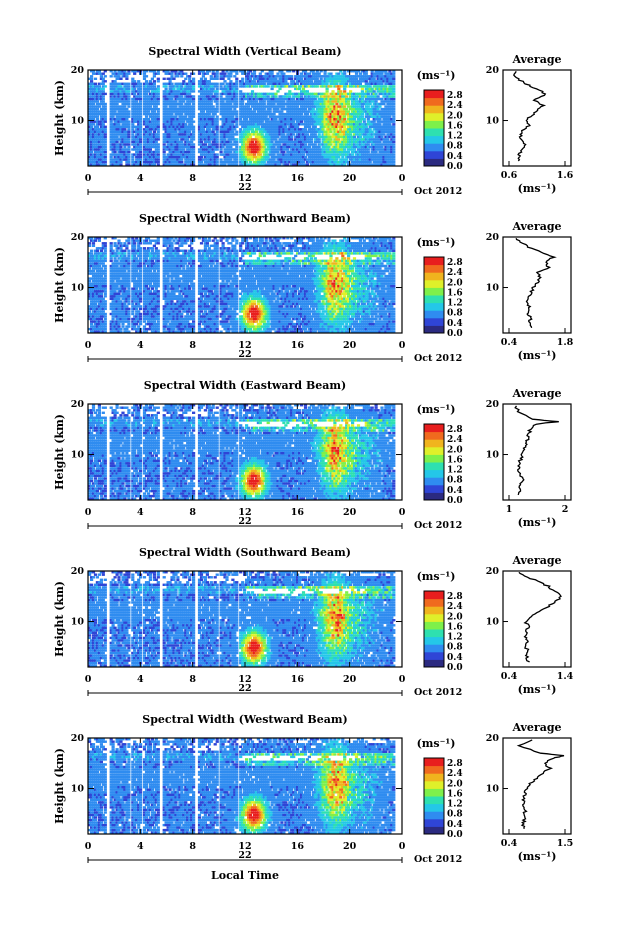 The image size is (622, 929). I want to click on average-title: Average, so click(536, 59).